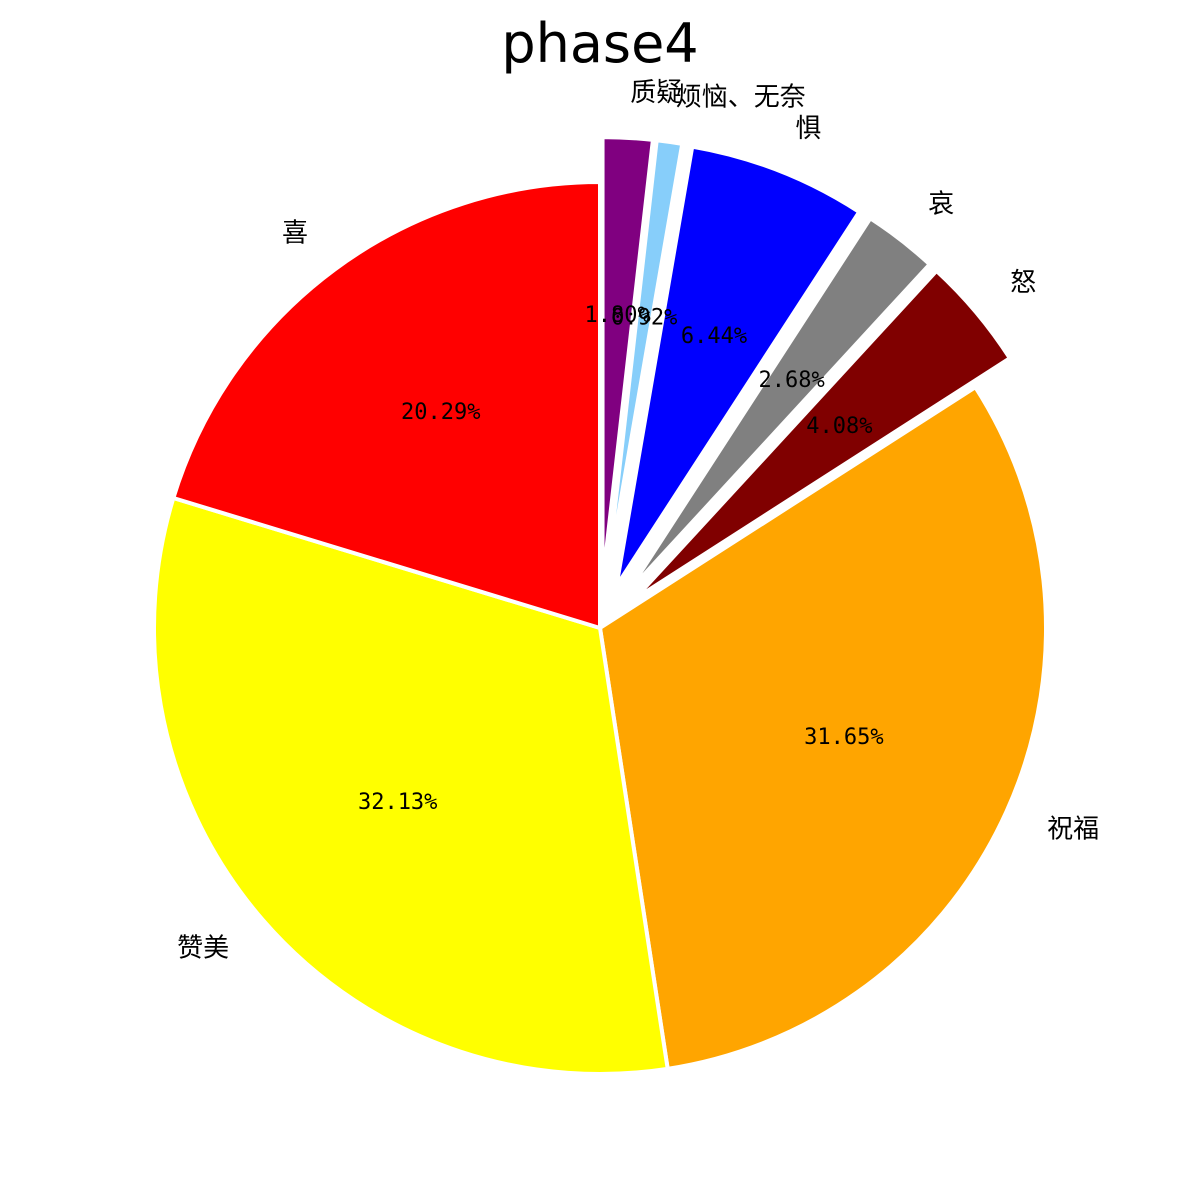 The height and width of the screenshot is (1200, 1200). I want to click on pct-label-1: 0.92%, so click(644, 318).